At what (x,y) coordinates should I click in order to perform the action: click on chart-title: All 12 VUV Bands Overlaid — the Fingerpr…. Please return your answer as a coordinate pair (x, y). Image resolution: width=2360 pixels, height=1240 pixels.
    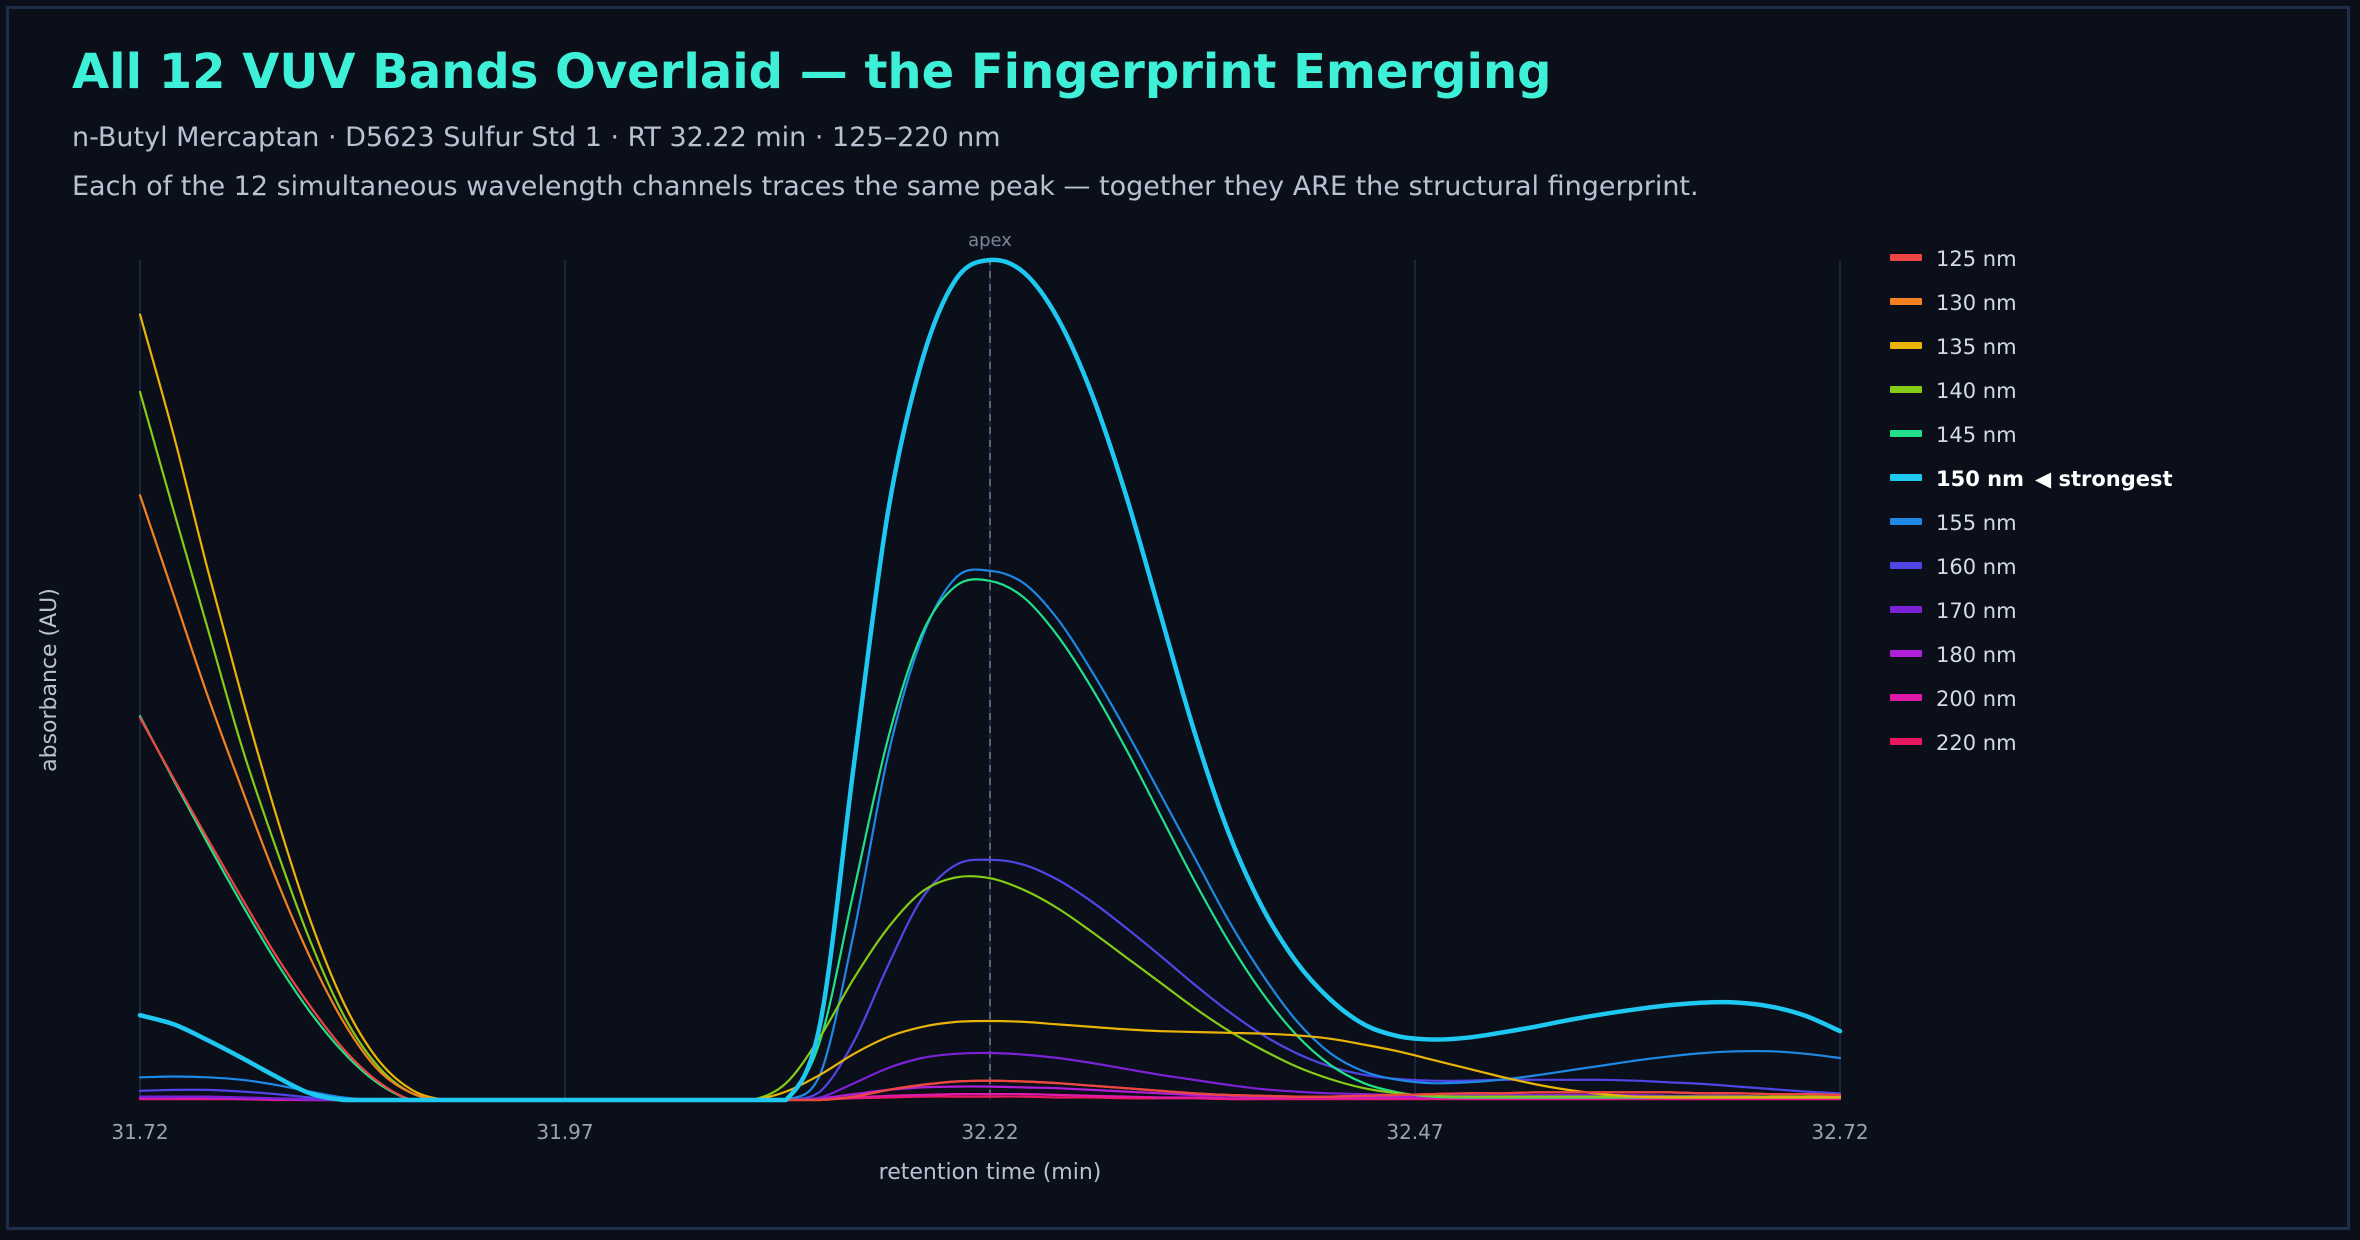
    Looking at the image, I should click on (812, 72).